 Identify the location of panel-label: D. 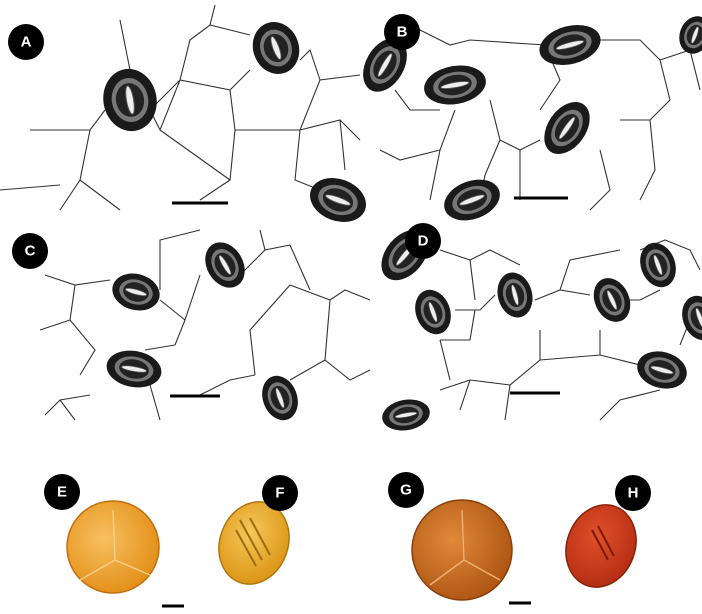
(423, 241).